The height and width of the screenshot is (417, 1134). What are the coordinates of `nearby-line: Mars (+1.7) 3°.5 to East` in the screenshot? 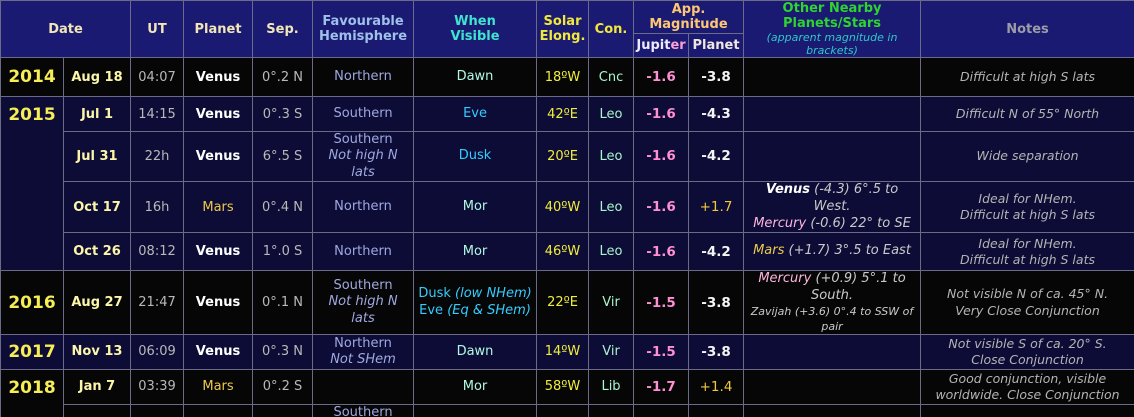 It's located at (832, 251).